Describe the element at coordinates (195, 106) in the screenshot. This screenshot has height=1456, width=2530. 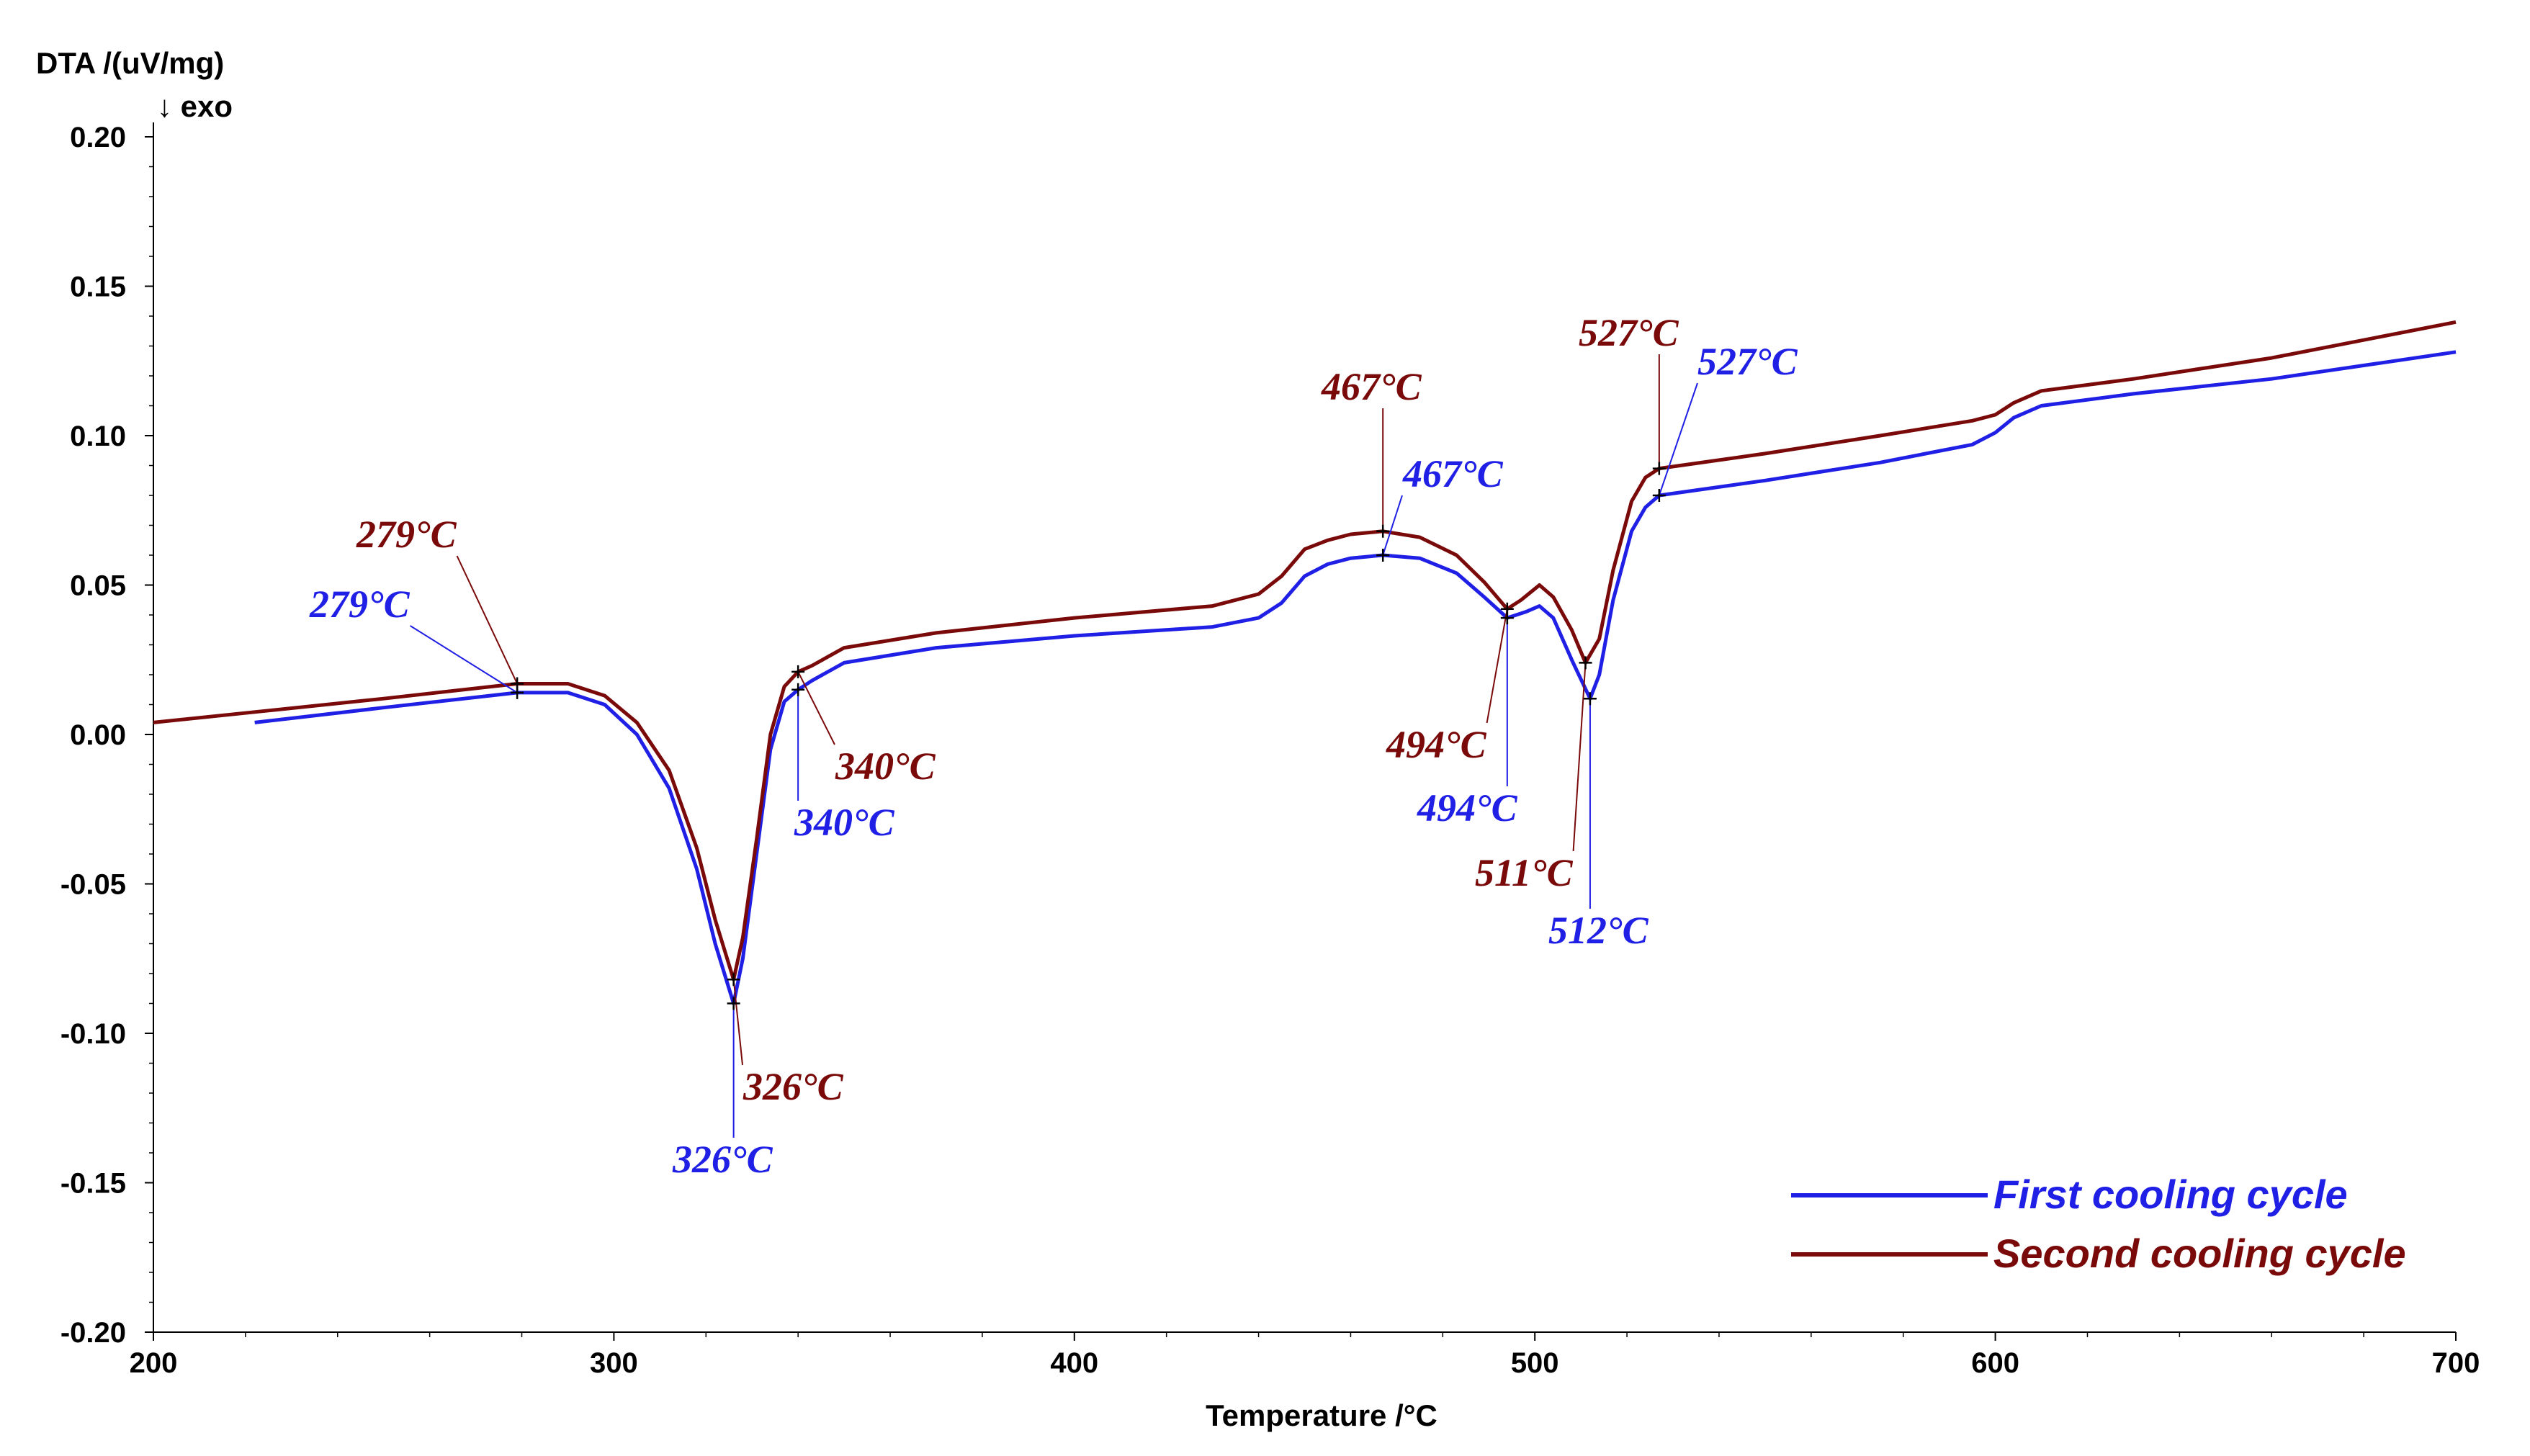
I see `y-axis-exo-note: ↓ exo` at that location.